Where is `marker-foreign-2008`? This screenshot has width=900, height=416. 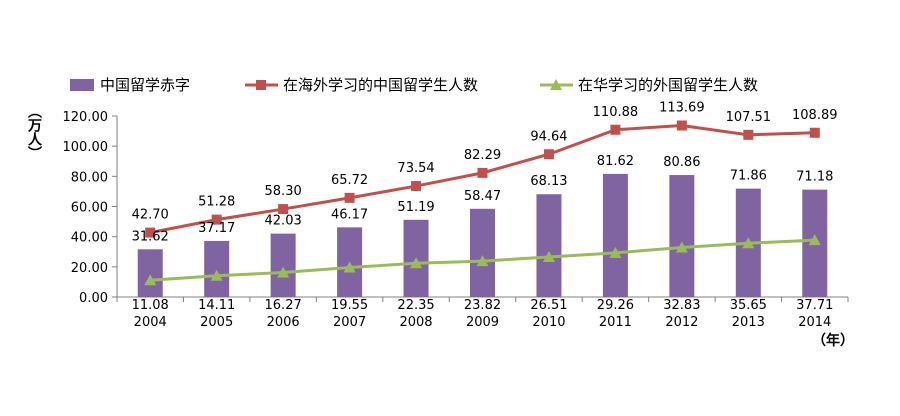
marker-foreign-2008 is located at coordinates (416, 263).